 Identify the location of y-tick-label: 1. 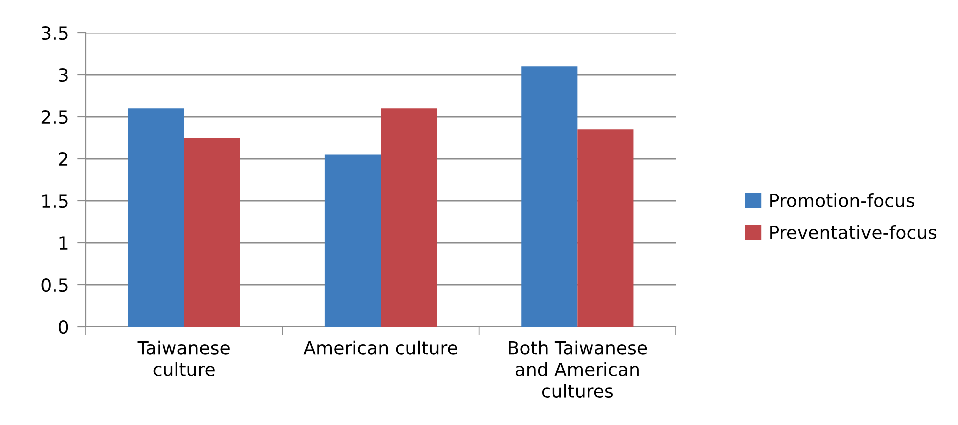
(64, 243).